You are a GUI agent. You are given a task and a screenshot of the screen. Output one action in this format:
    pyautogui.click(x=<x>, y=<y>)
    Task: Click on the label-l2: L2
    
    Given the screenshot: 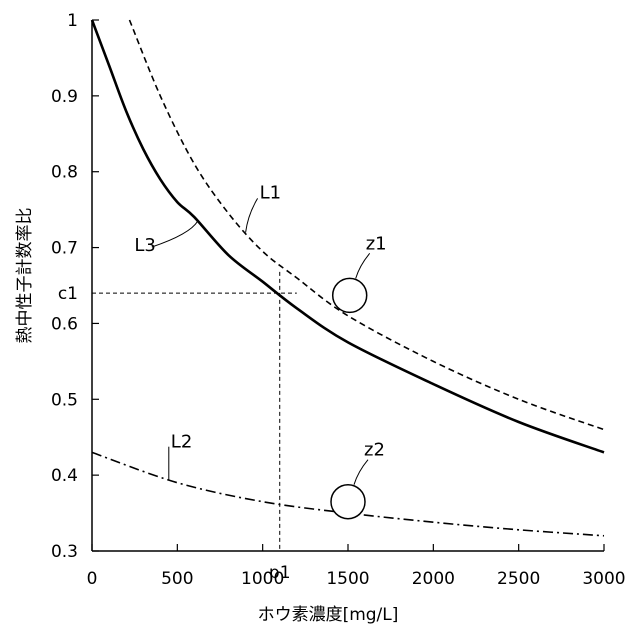 What is the action you would take?
    pyautogui.click(x=181, y=442)
    